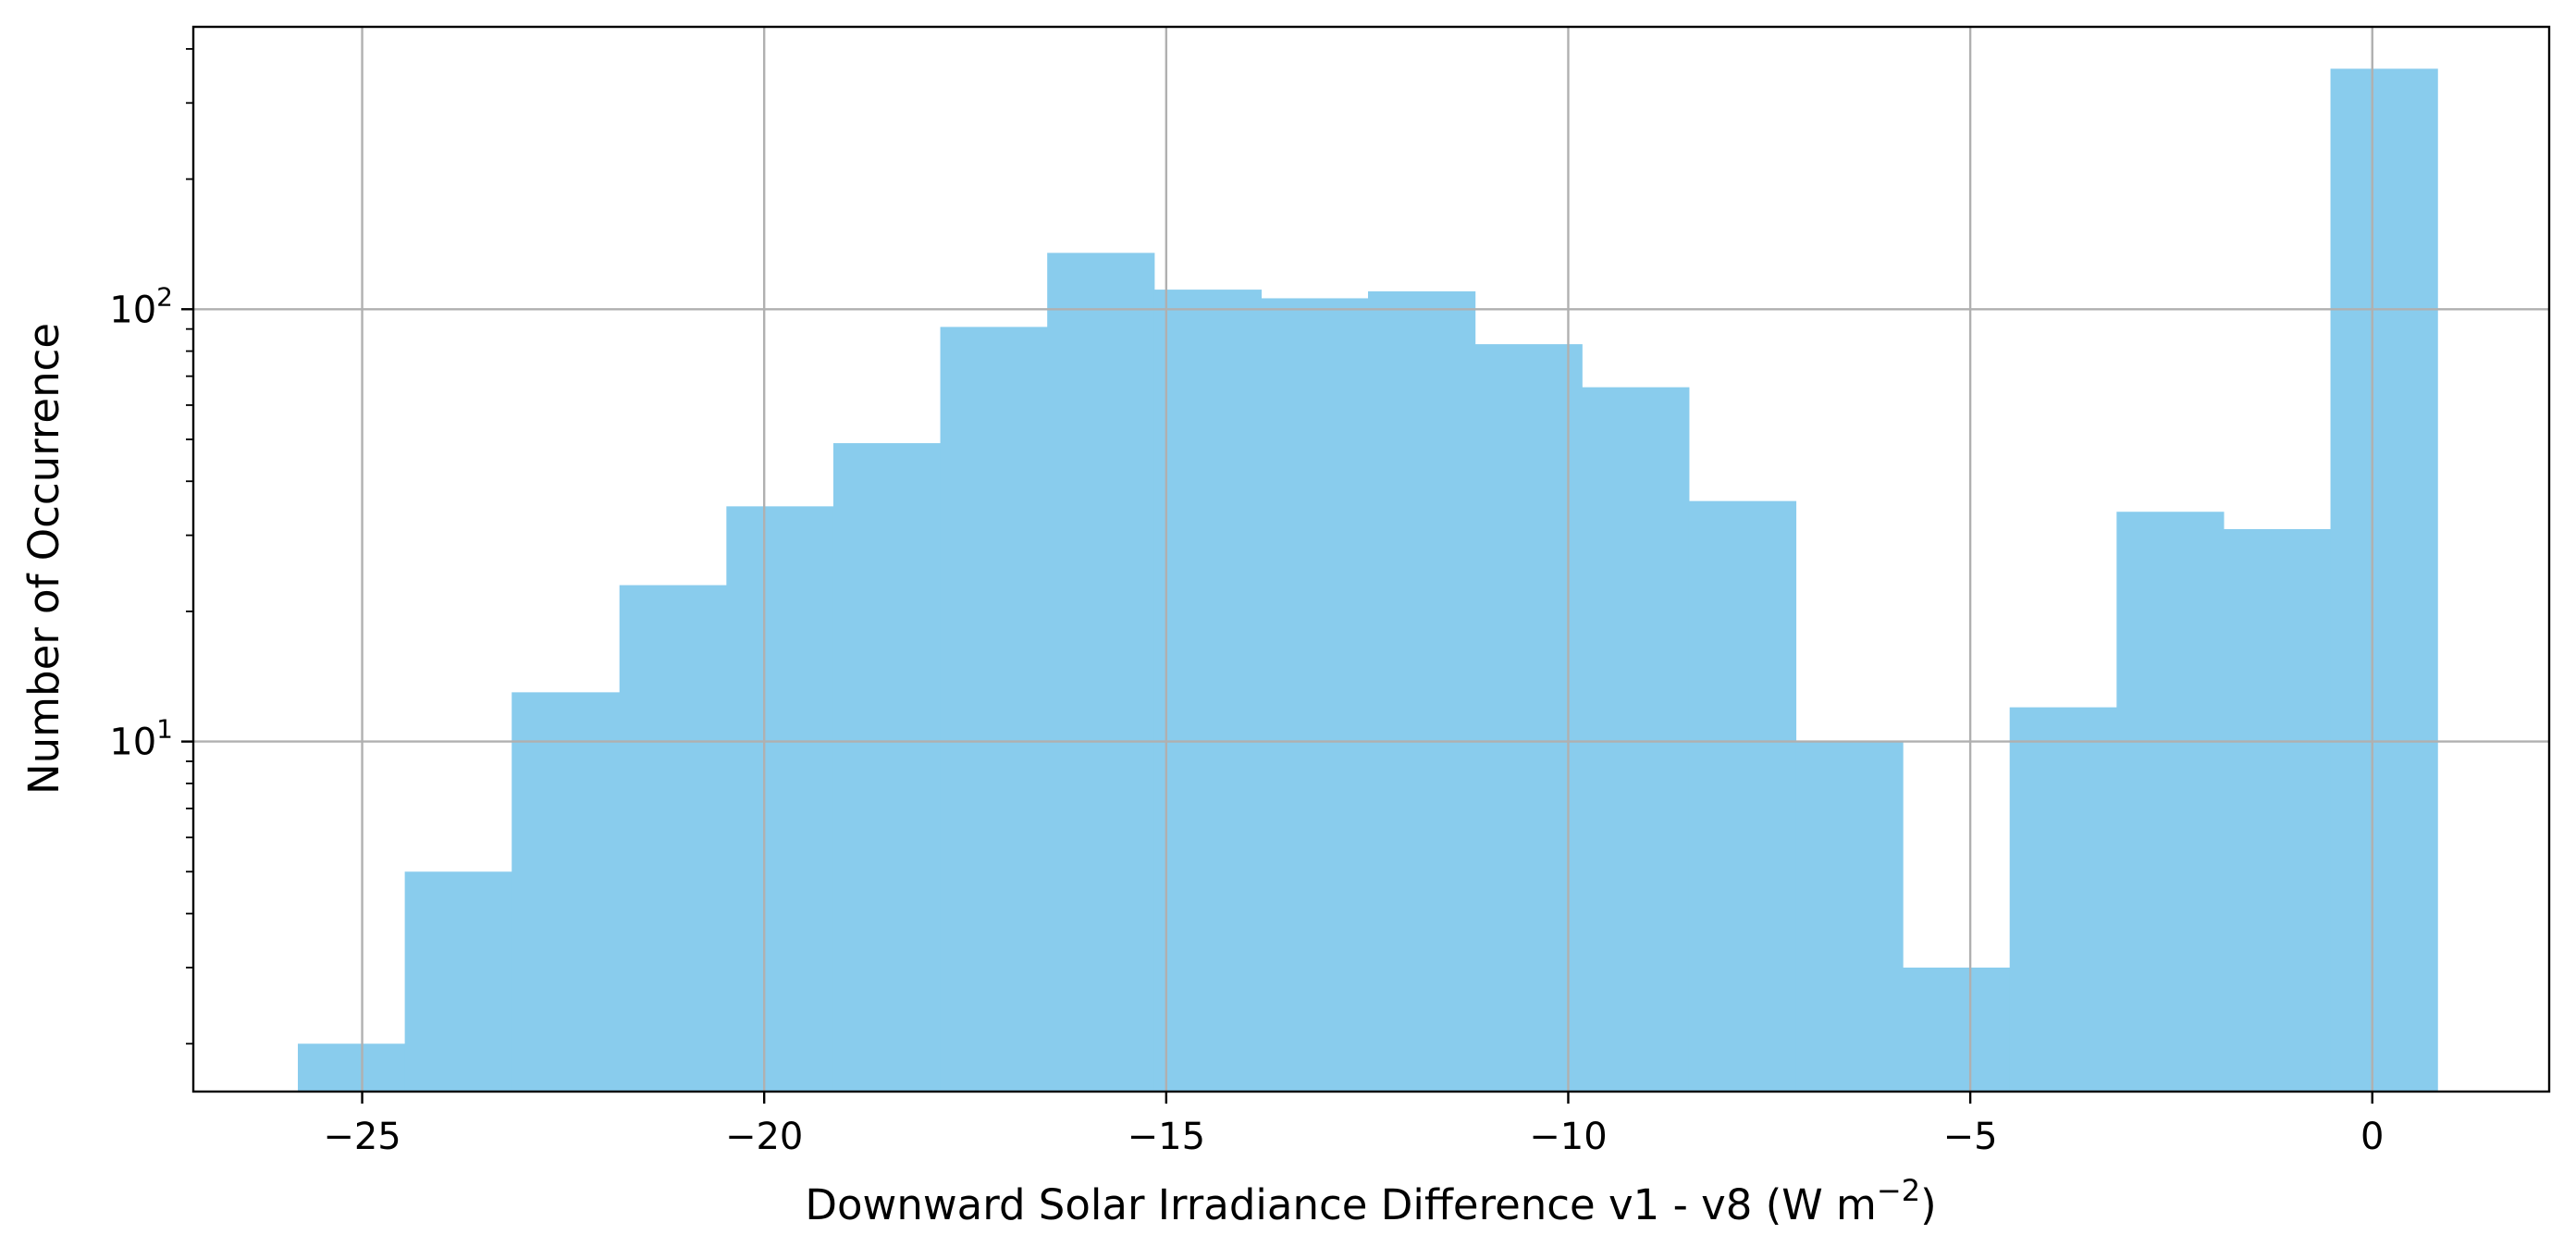 The height and width of the screenshot is (1259, 2576). I want to click on x-tick-label: −15, so click(1166, 1137).